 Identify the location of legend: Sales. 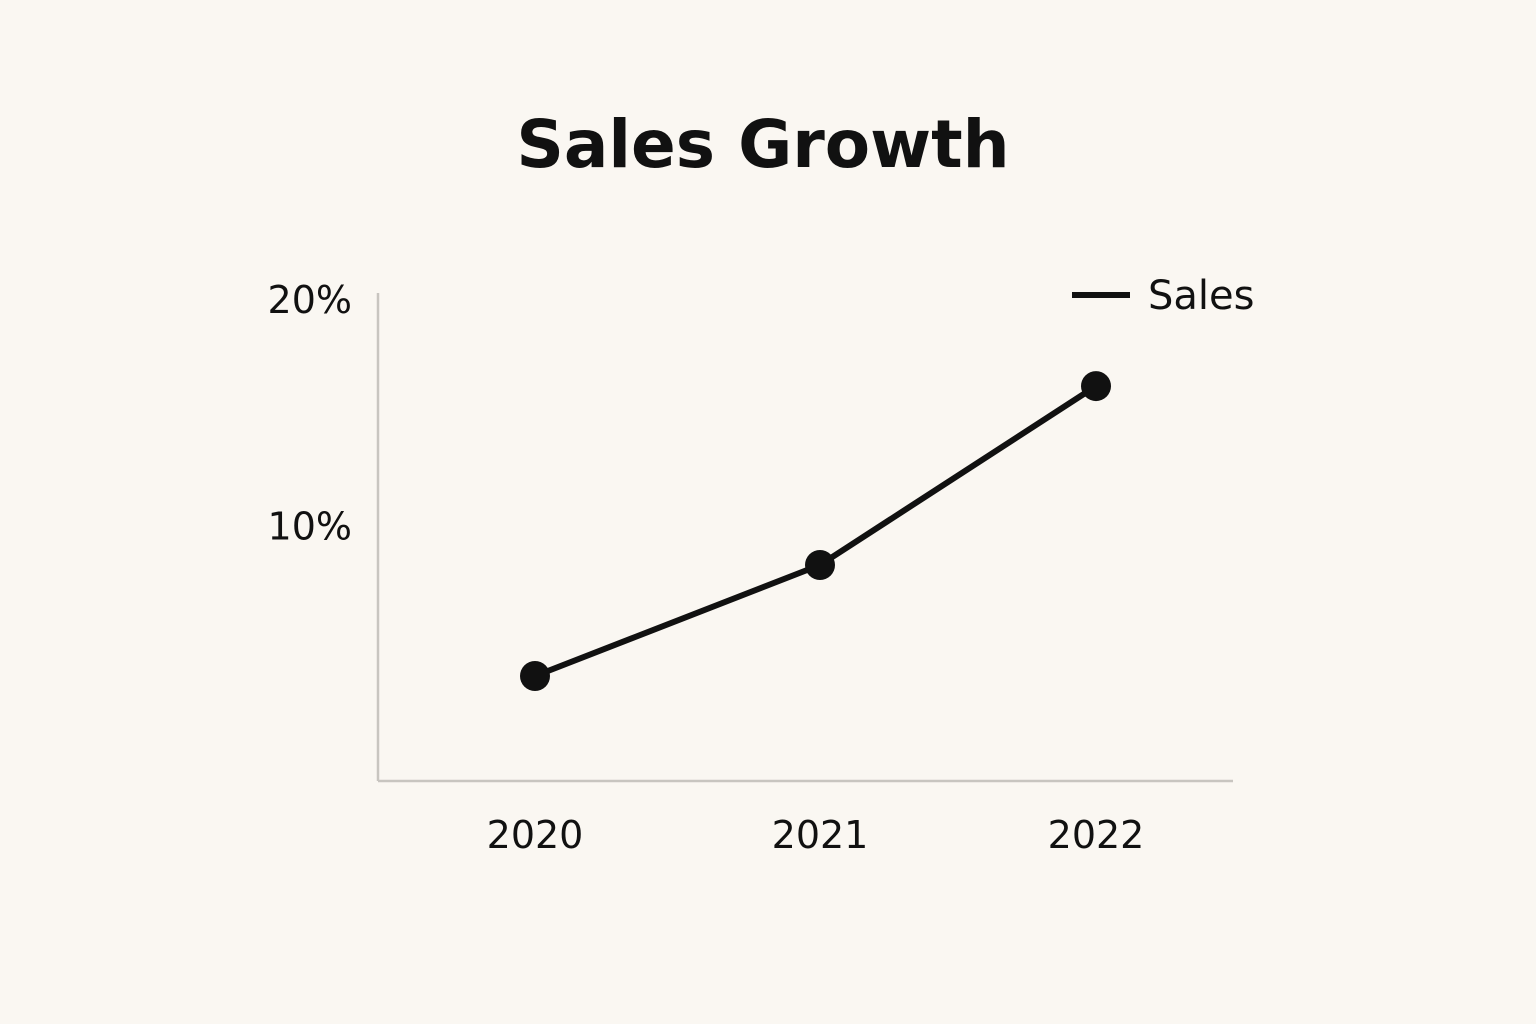
(1163, 296).